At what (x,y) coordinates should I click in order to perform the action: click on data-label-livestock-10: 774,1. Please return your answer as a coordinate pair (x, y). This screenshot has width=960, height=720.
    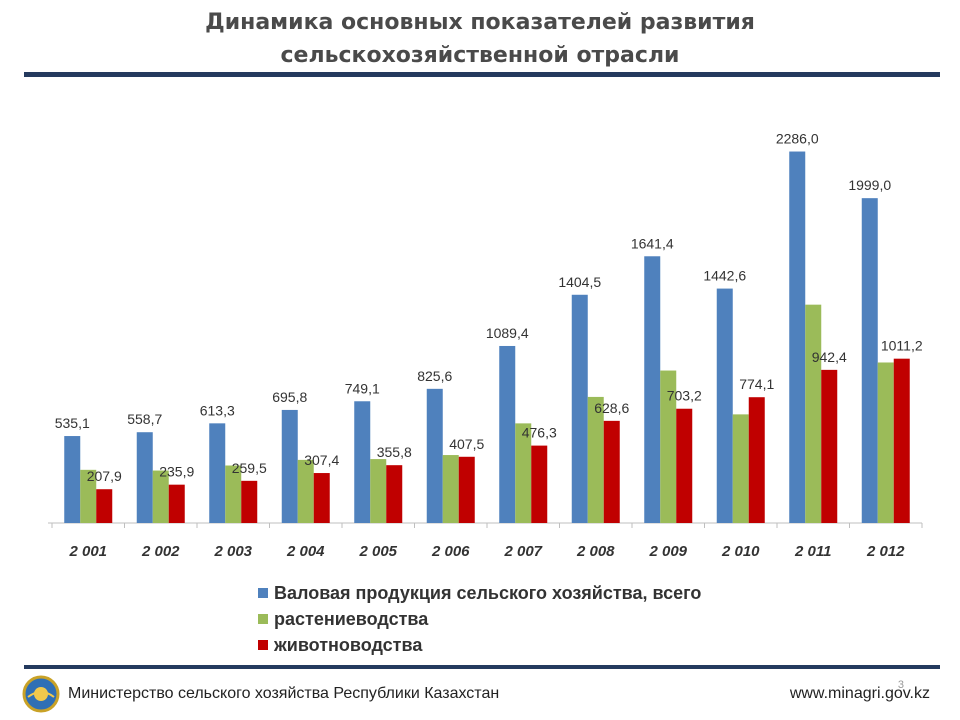
    Looking at the image, I should click on (756, 384).